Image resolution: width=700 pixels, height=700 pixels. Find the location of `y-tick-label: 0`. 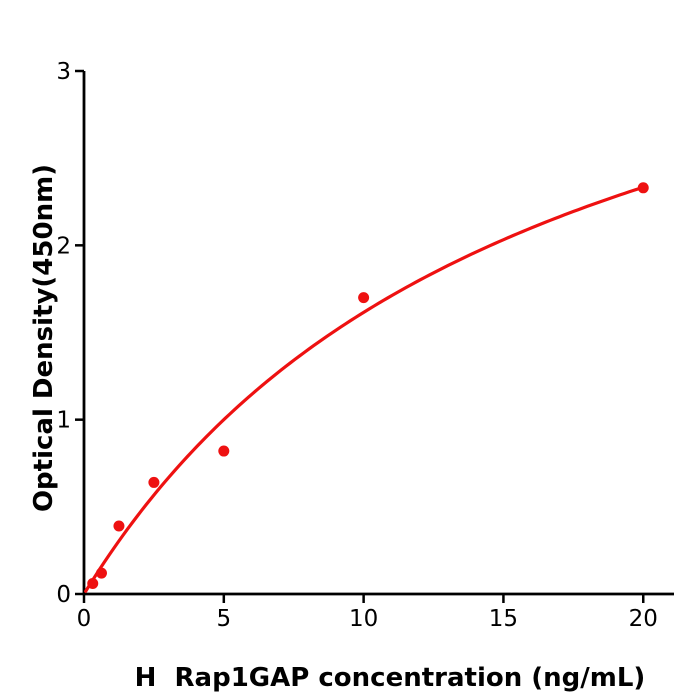

y-tick-label: 0 is located at coordinates (63, 595).